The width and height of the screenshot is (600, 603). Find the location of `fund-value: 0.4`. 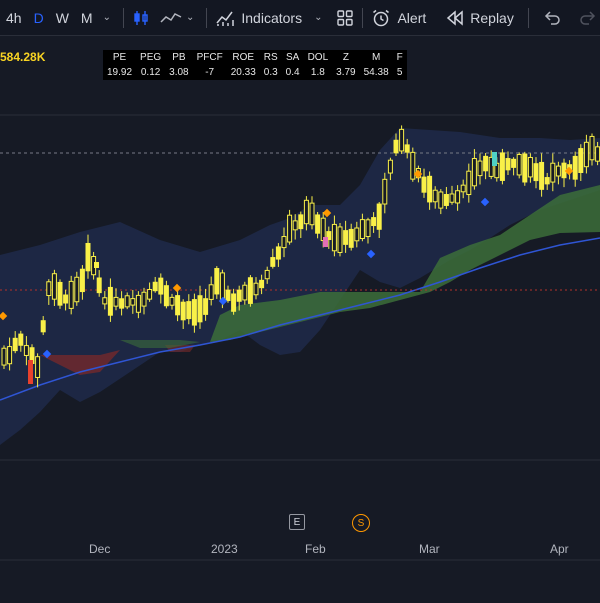

fund-value: 0.4 is located at coordinates (292, 72).